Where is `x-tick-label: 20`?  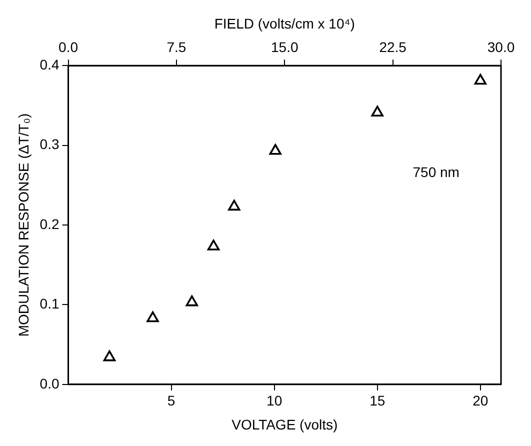
x-tick-label: 20 is located at coordinates (480, 400).